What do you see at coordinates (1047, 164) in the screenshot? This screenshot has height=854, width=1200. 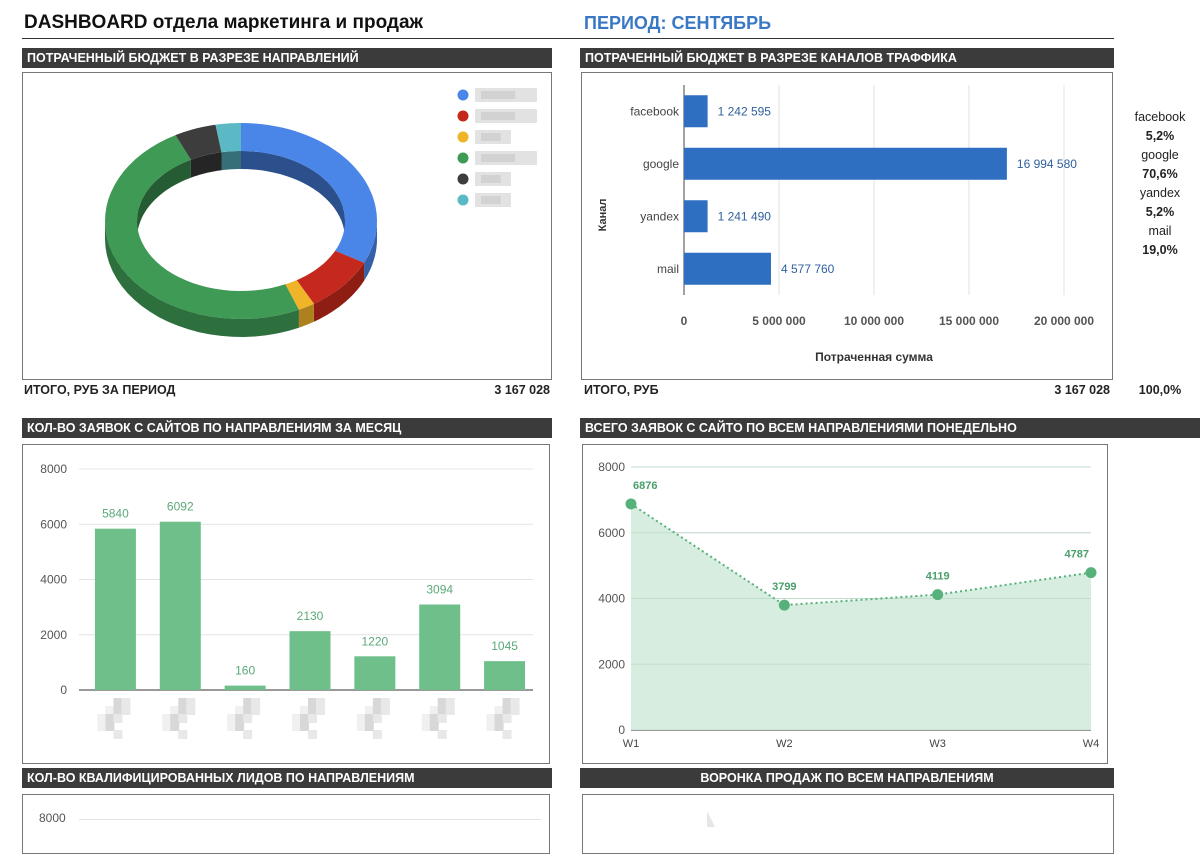 I see `channels-value-label-google: 16 994 580` at bounding box center [1047, 164].